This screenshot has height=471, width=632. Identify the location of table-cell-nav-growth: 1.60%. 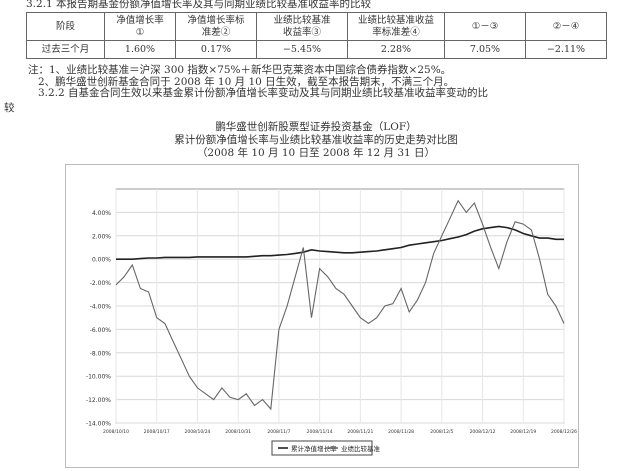
(140, 49).